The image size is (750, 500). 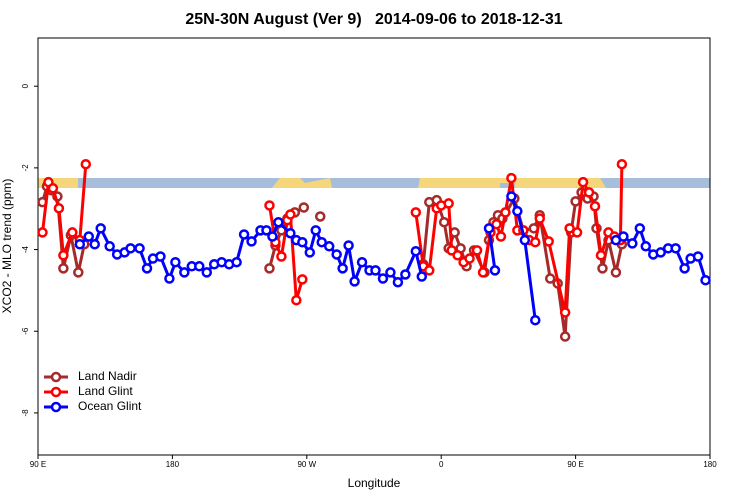 What do you see at coordinates (374, 483) in the screenshot?
I see `x-axis-label: Longitude` at bounding box center [374, 483].